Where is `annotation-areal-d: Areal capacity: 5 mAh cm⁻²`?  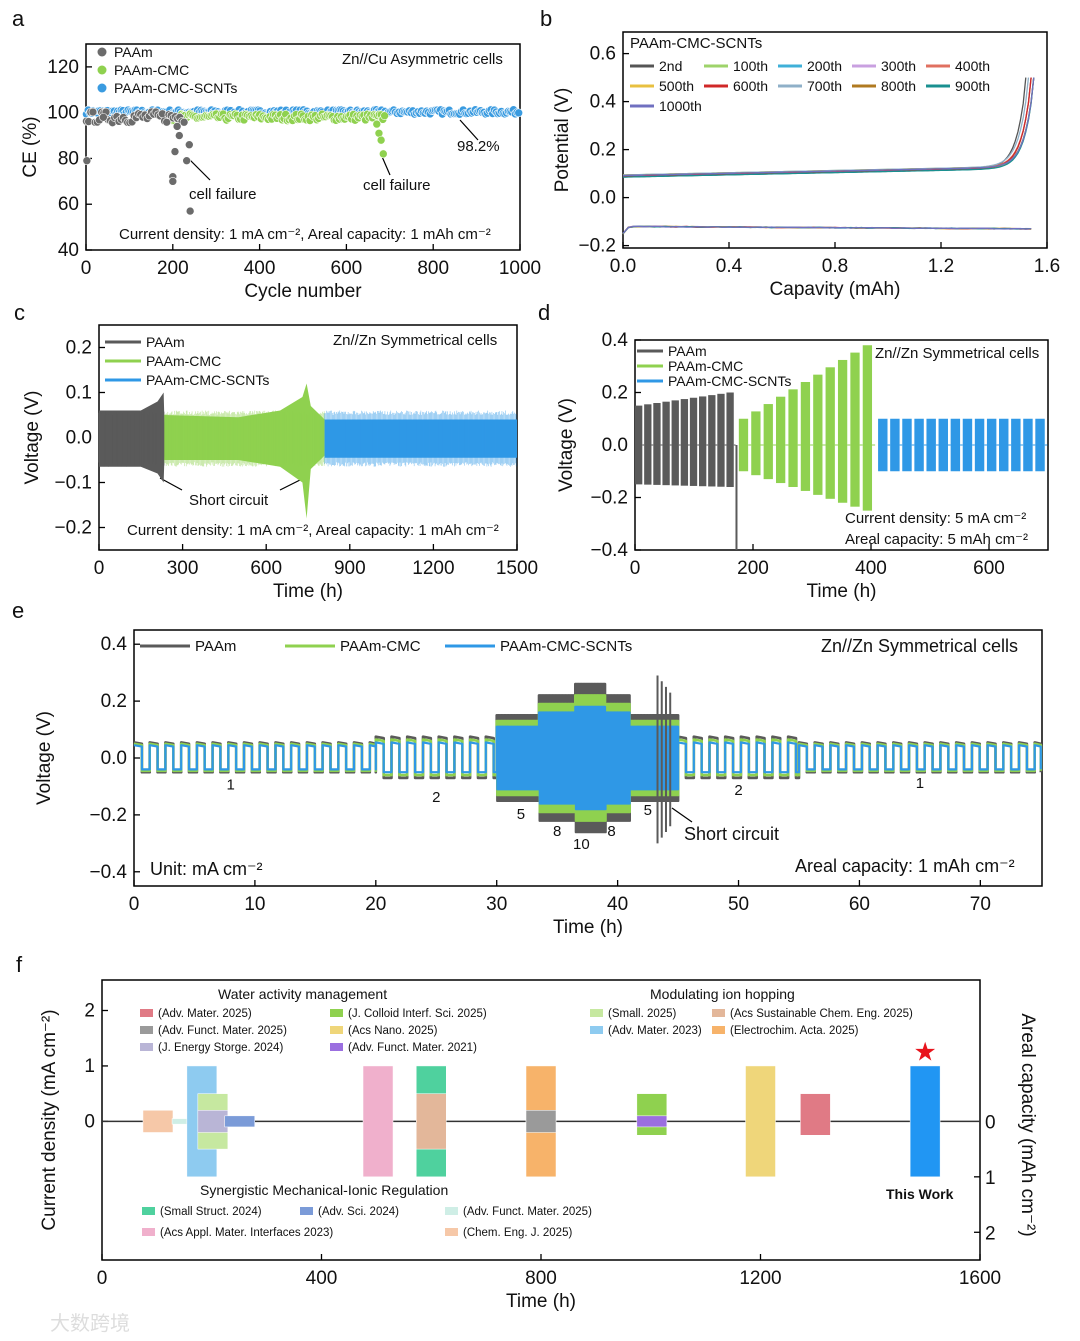 annotation-areal-d: Areal capacity: 5 mAh cm⁻² is located at coordinates (936, 539).